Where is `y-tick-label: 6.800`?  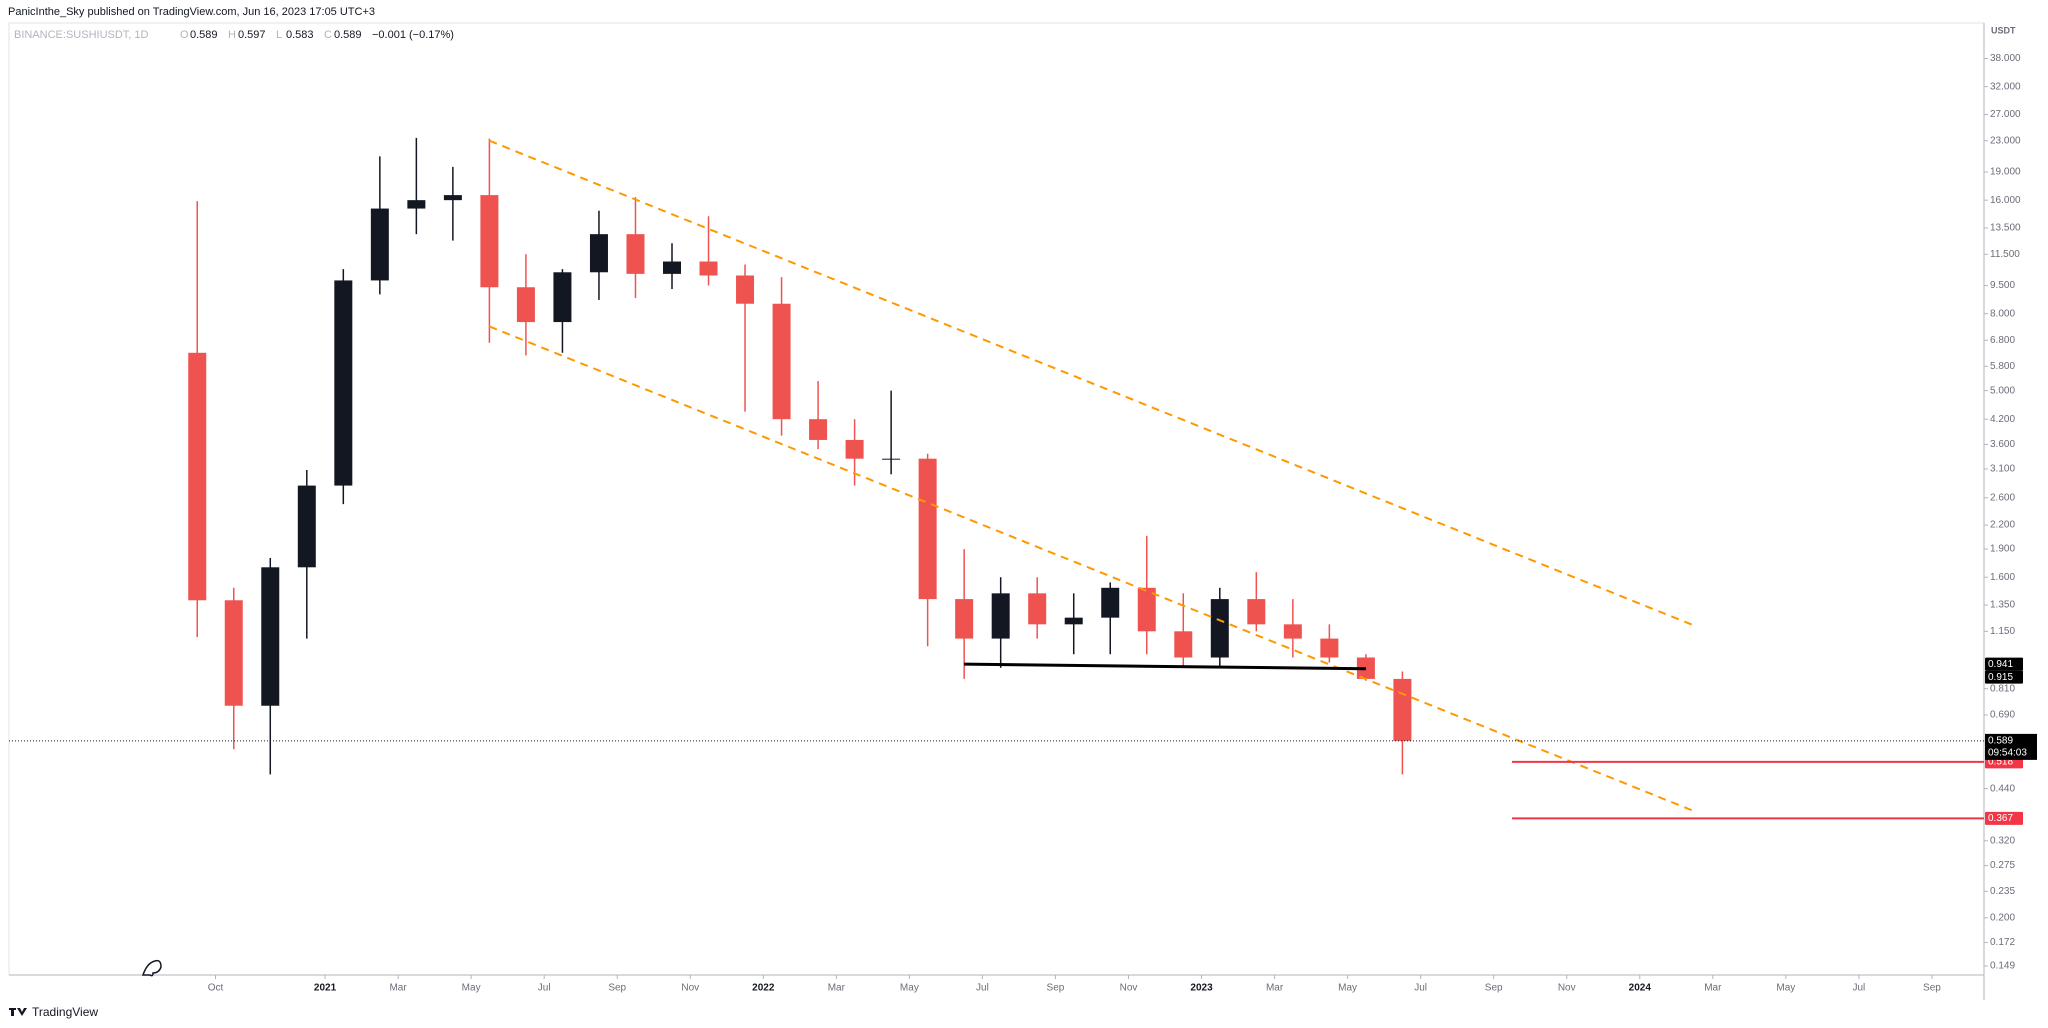 y-tick-label: 6.800 is located at coordinates (2002, 340).